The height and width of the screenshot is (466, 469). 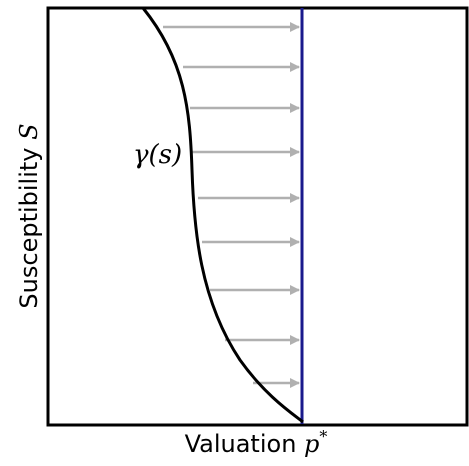 I want to click on x-axis-label: Valuation p*, so click(x=256, y=442).